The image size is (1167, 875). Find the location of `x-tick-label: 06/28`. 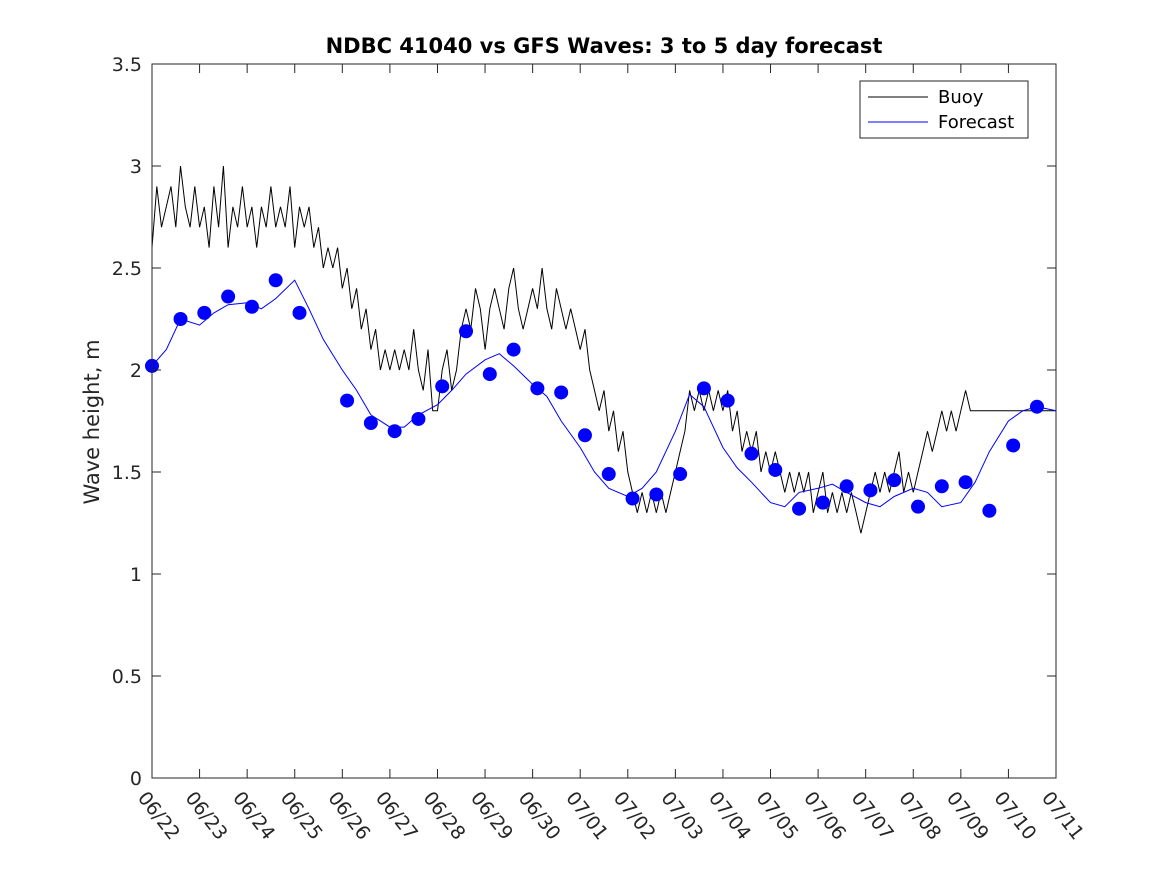

x-tick-label: 06/28 is located at coordinates (444, 816).